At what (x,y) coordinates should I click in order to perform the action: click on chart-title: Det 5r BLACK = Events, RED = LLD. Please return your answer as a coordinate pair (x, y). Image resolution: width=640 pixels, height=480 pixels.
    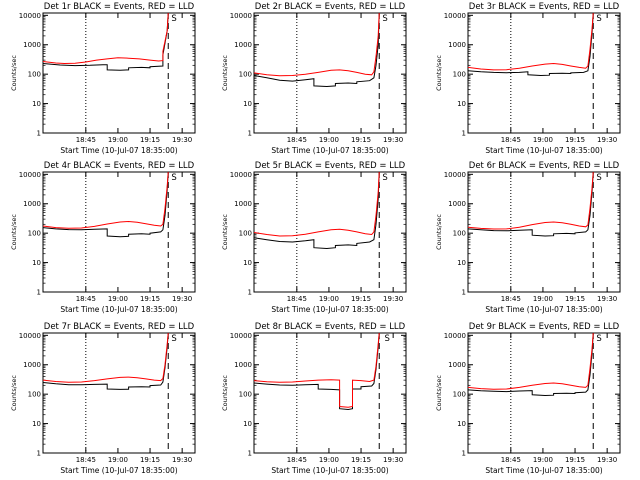
    Looking at the image, I should click on (330, 166).